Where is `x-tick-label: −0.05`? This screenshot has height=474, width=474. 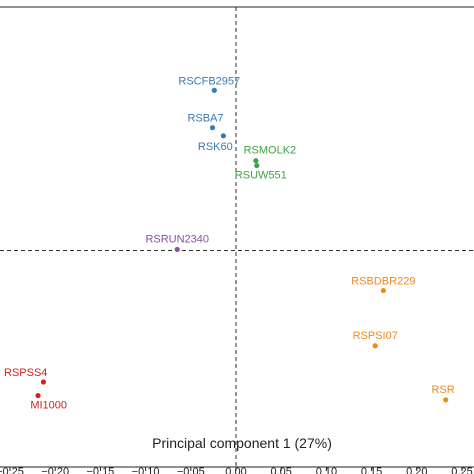
x-tick-label: −0.05 is located at coordinates (191, 470).